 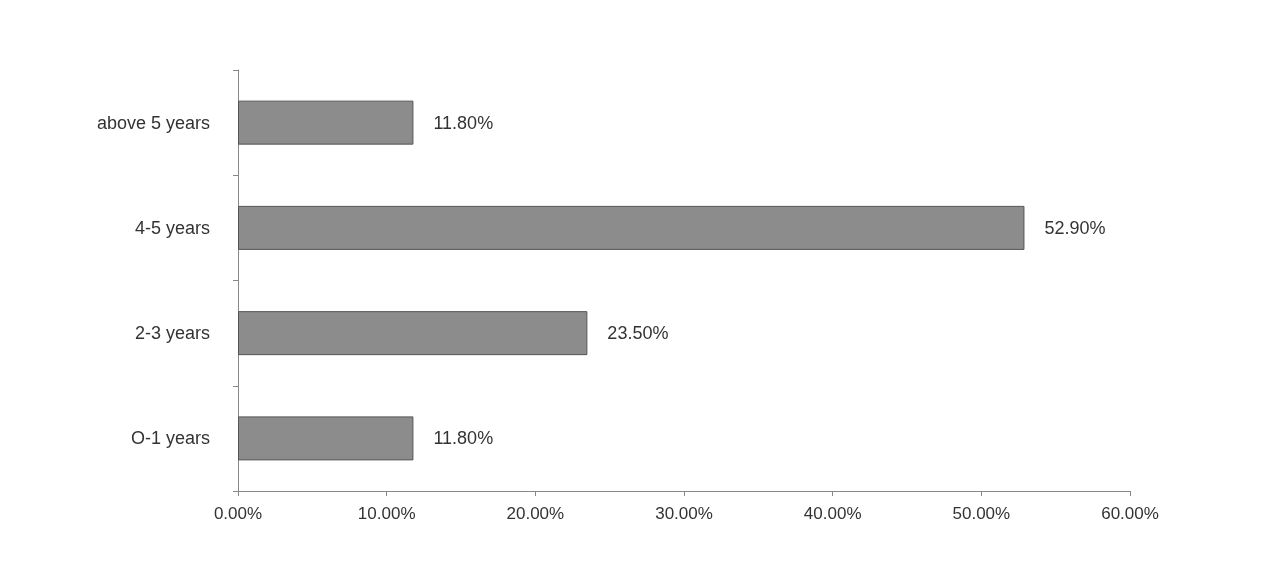 I want to click on data-label: 23.50%, so click(x=638, y=333).